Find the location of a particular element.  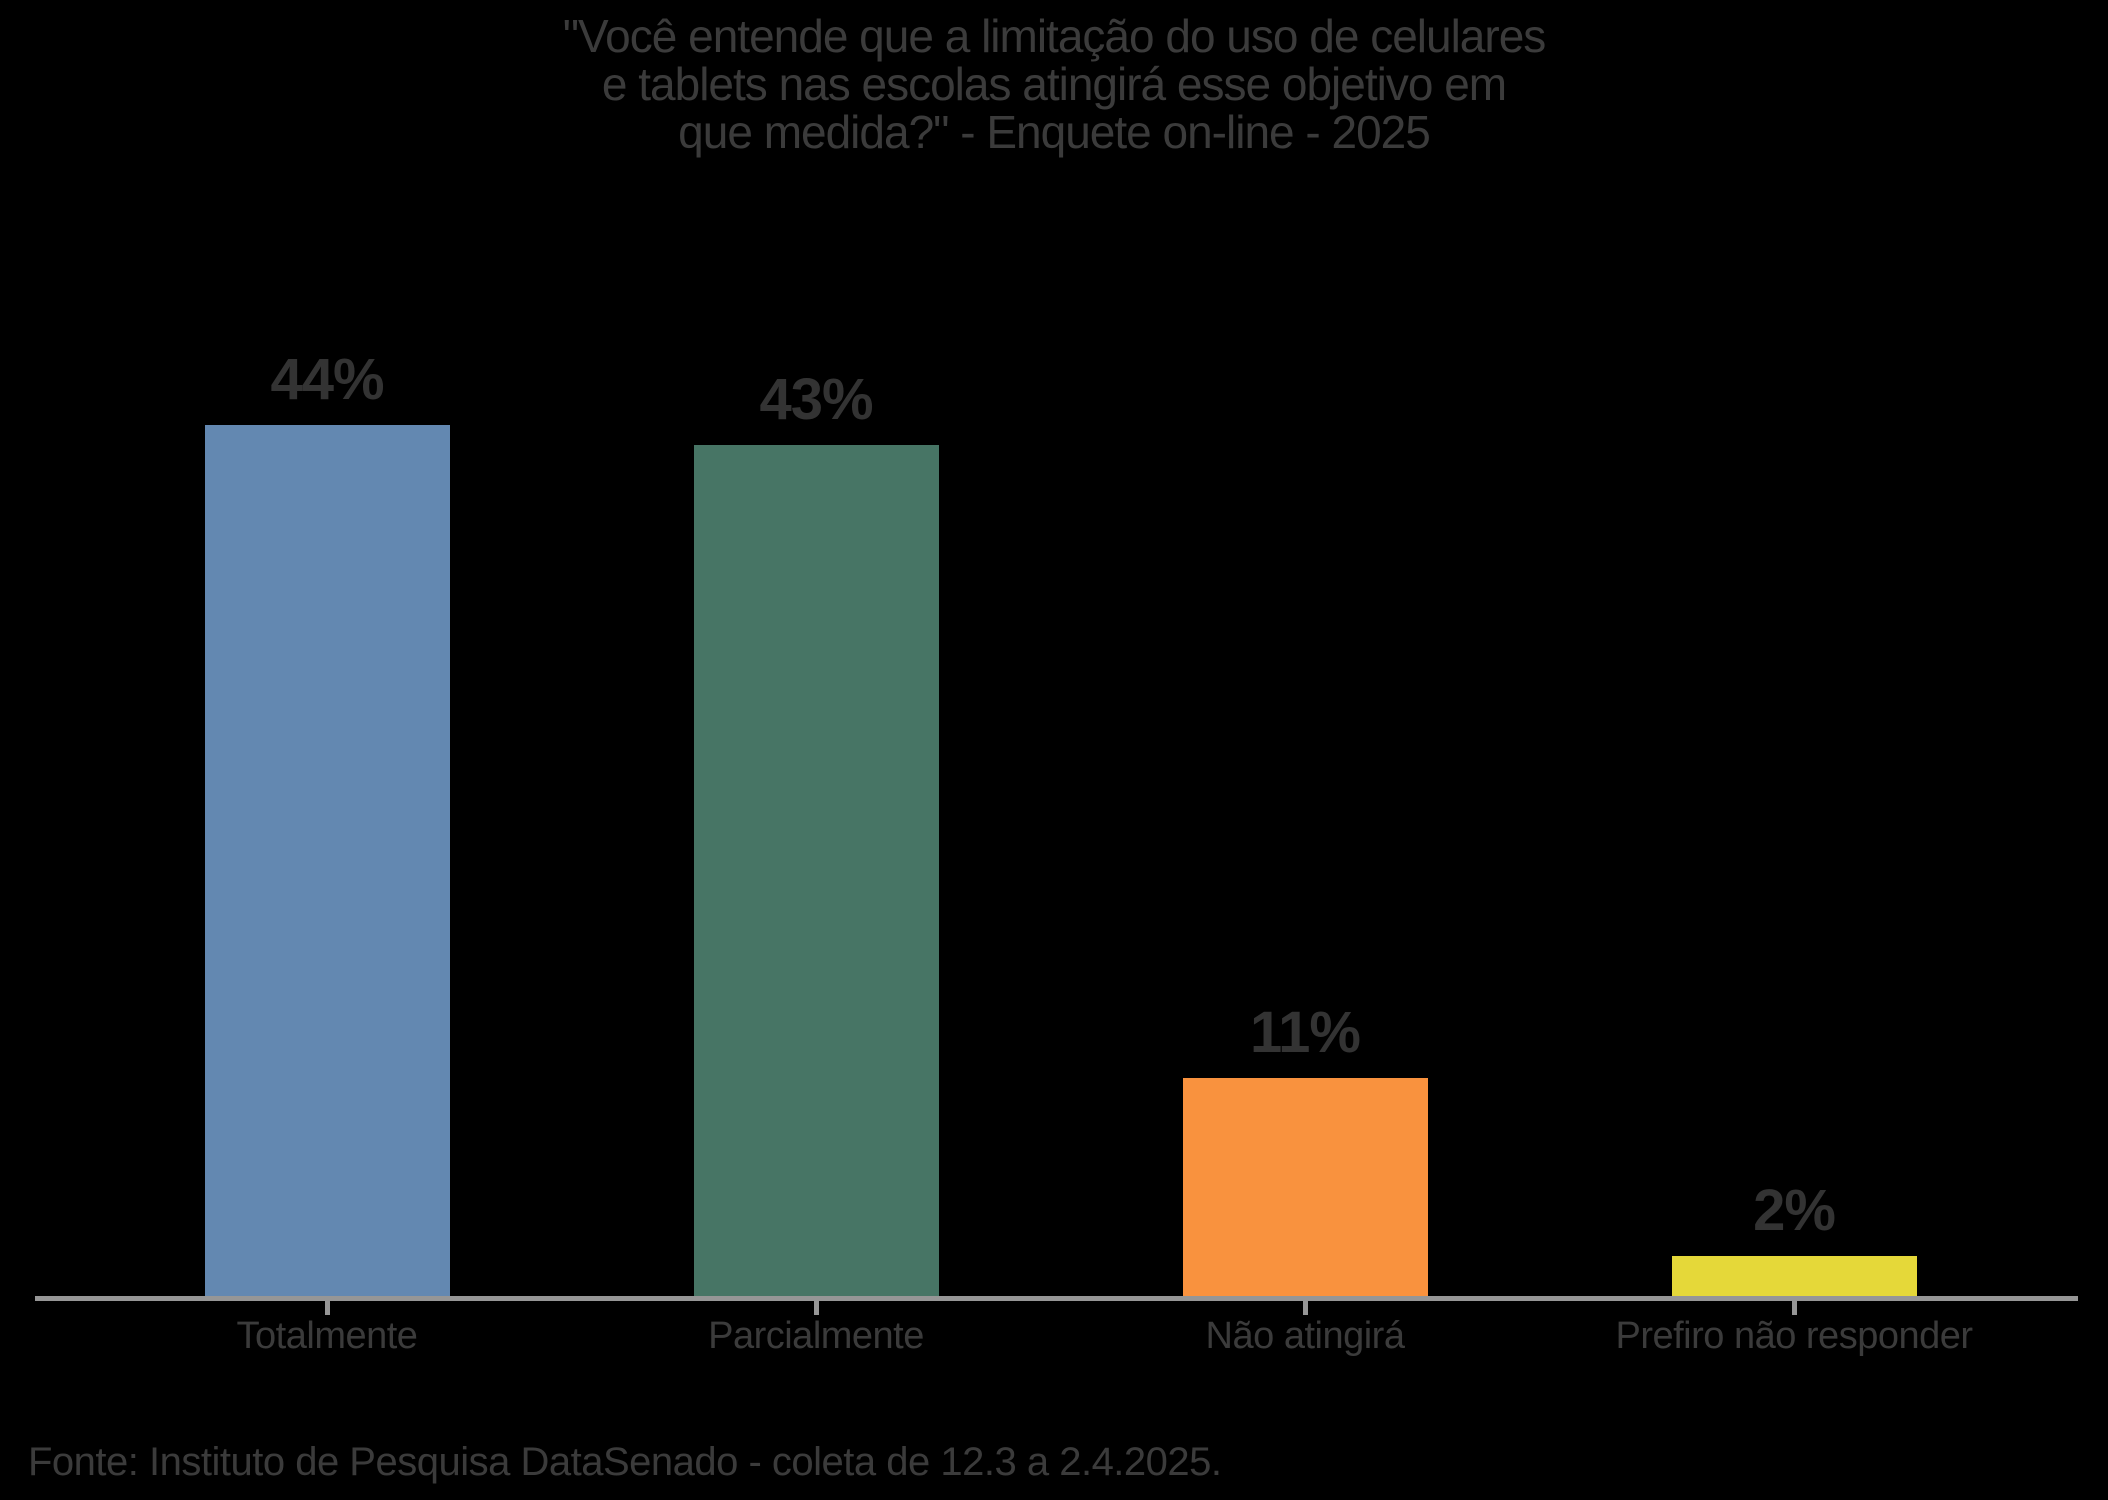

axis-tick-totalmente is located at coordinates (327, 1308).